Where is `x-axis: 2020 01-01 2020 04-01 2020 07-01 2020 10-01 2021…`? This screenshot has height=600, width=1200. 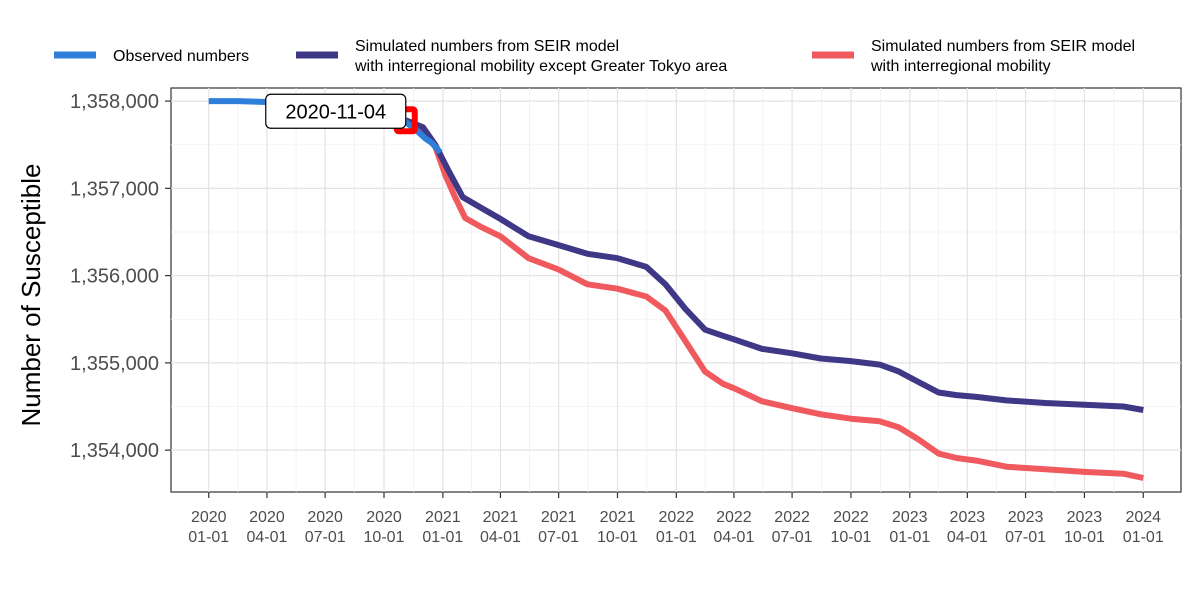
x-axis: 2020 01-01 2020 04-01 2020 07-01 2020 10-01 2021… is located at coordinates (676, 519).